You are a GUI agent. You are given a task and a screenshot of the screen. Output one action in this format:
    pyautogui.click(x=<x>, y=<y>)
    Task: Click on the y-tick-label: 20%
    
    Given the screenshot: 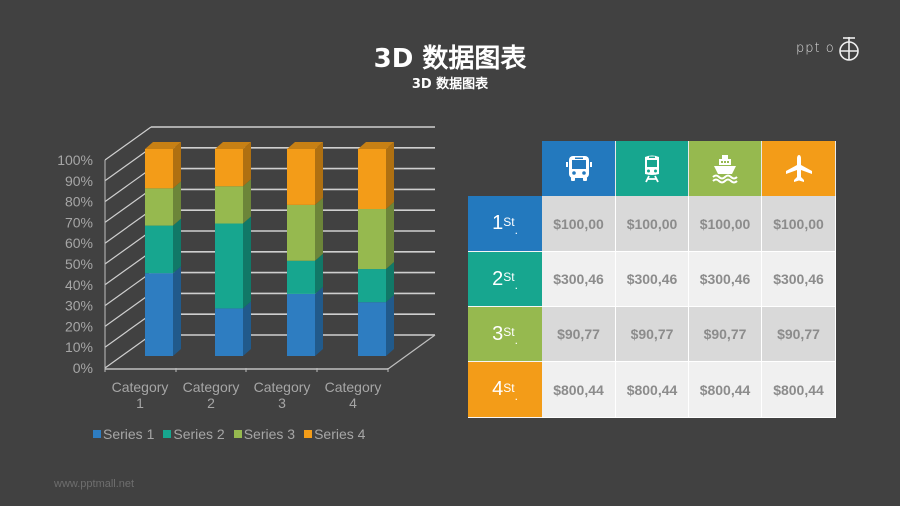 What is the action you would take?
    pyautogui.click(x=79, y=326)
    